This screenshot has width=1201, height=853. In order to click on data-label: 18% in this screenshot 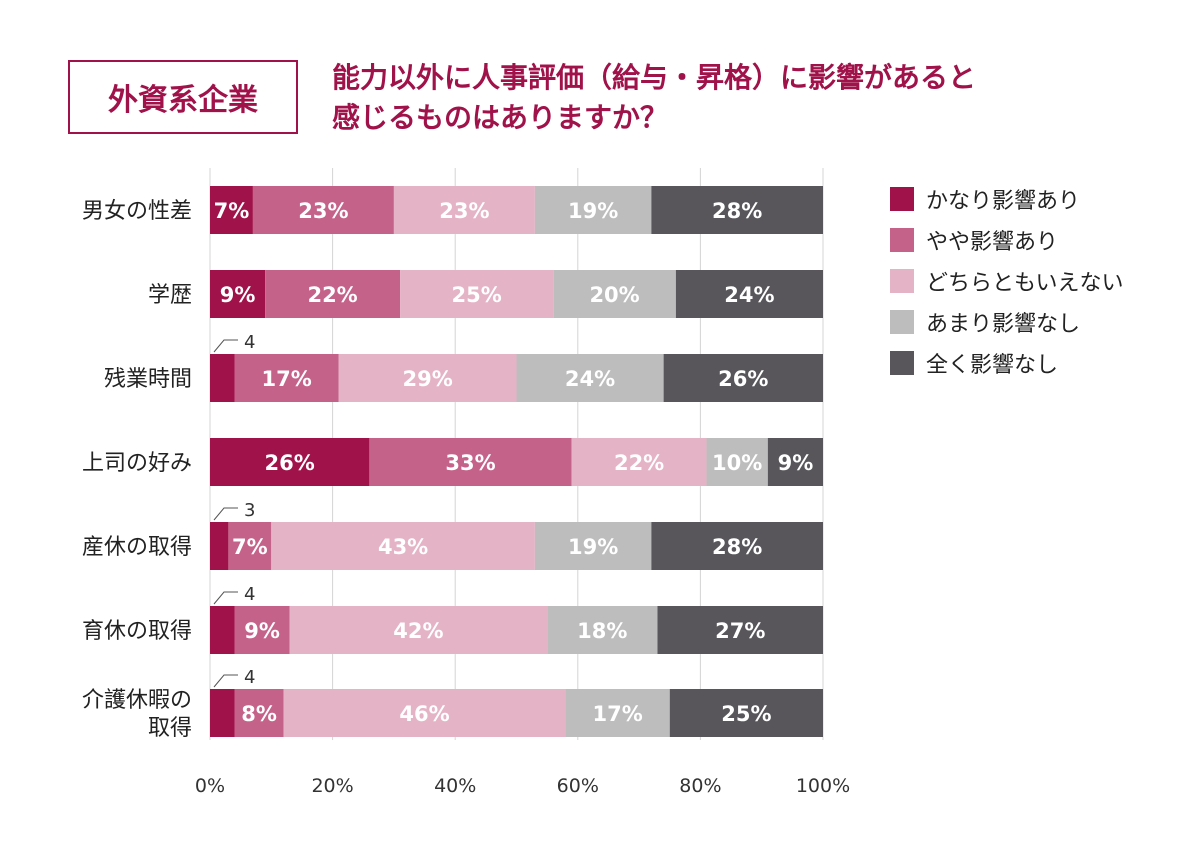, I will do `click(602, 631)`.